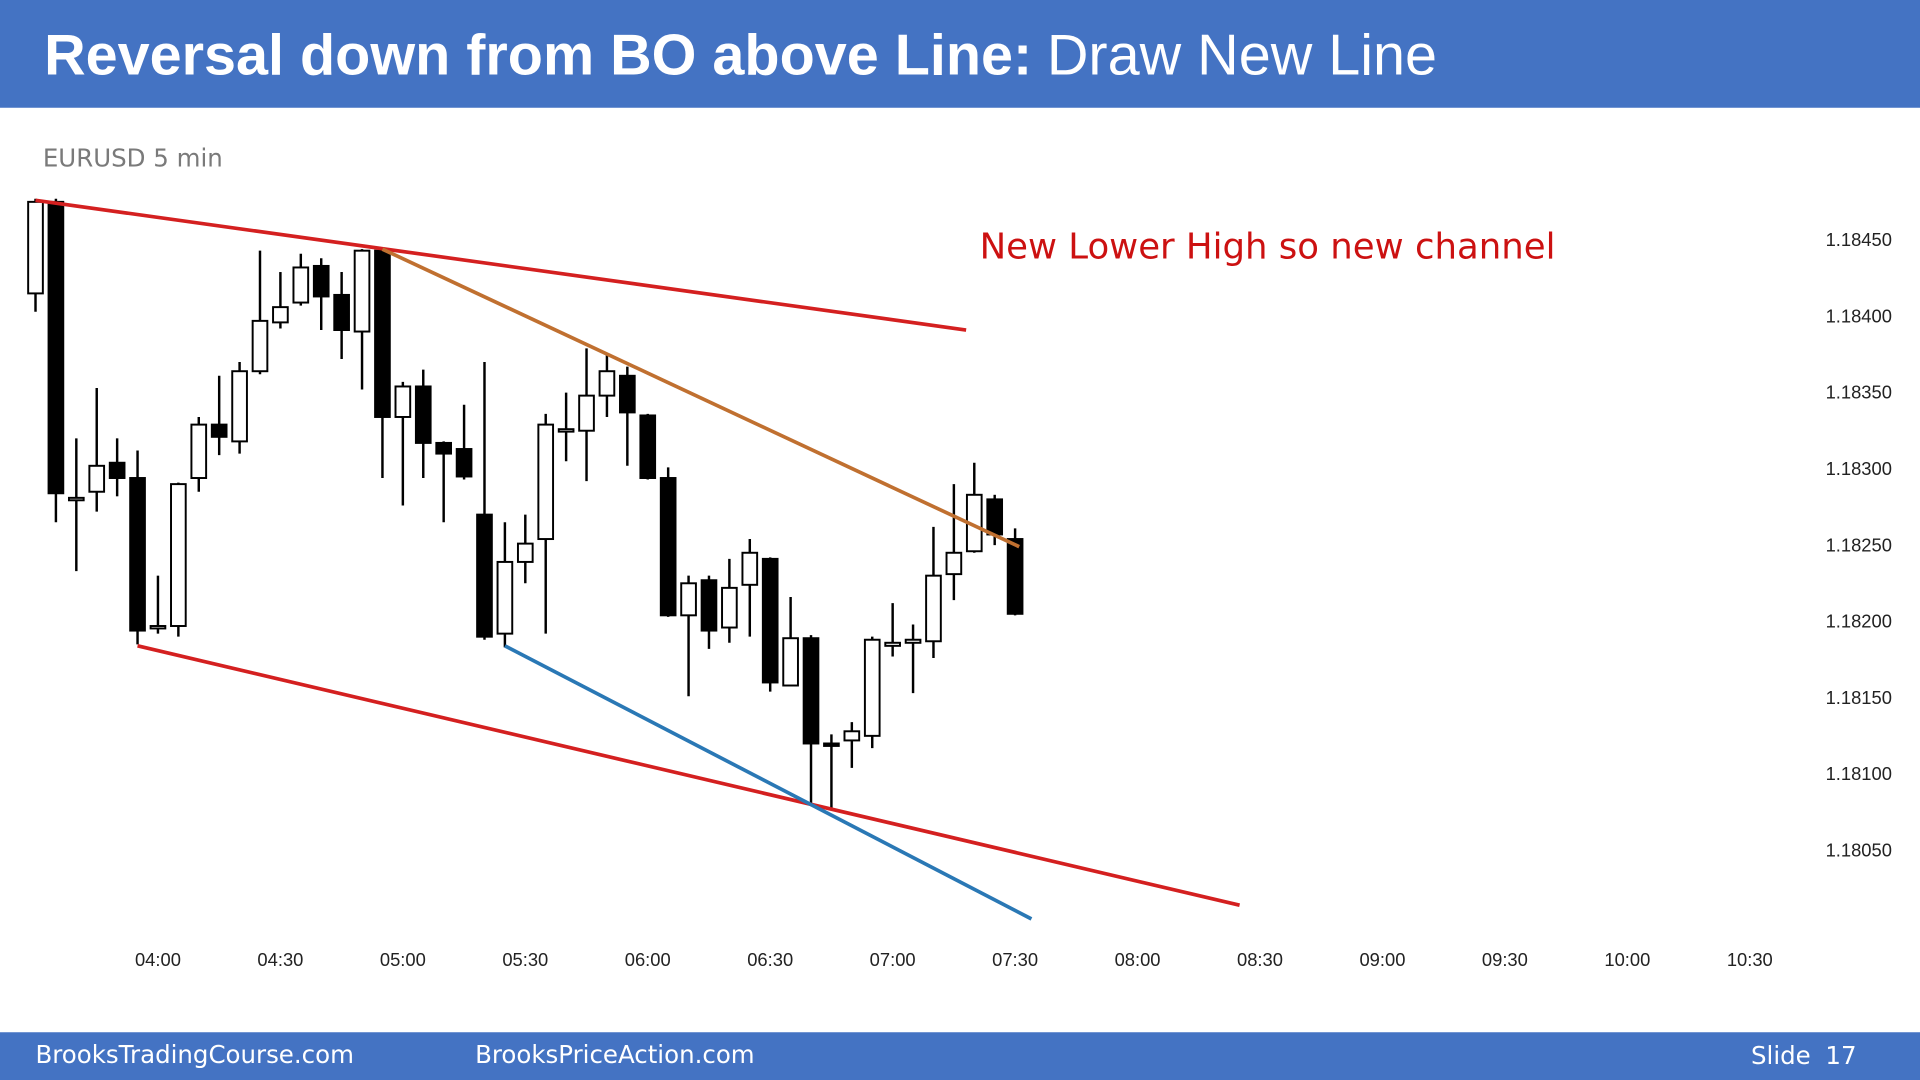 Image resolution: width=1920 pixels, height=1080 pixels. What do you see at coordinates (648, 959) in the screenshot?
I see `x-tick-label: 06:00` at bounding box center [648, 959].